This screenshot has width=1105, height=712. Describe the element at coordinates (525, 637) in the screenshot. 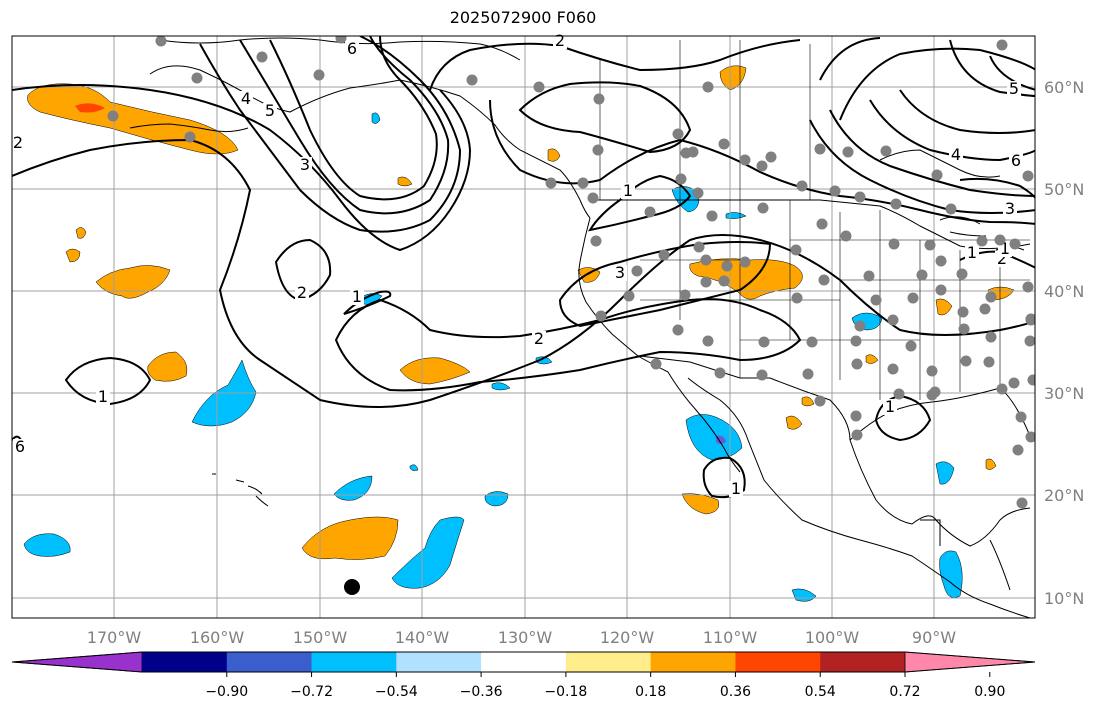

I see `lon-tick-label: 130°W` at that location.